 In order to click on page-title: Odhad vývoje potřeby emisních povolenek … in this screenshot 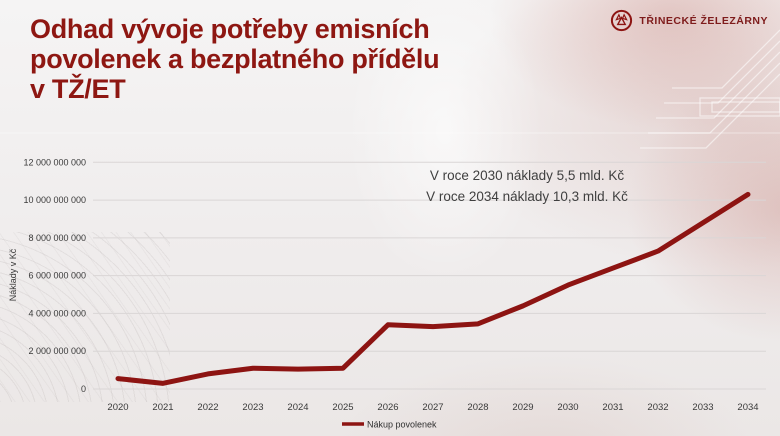, I will do `click(310, 59)`.